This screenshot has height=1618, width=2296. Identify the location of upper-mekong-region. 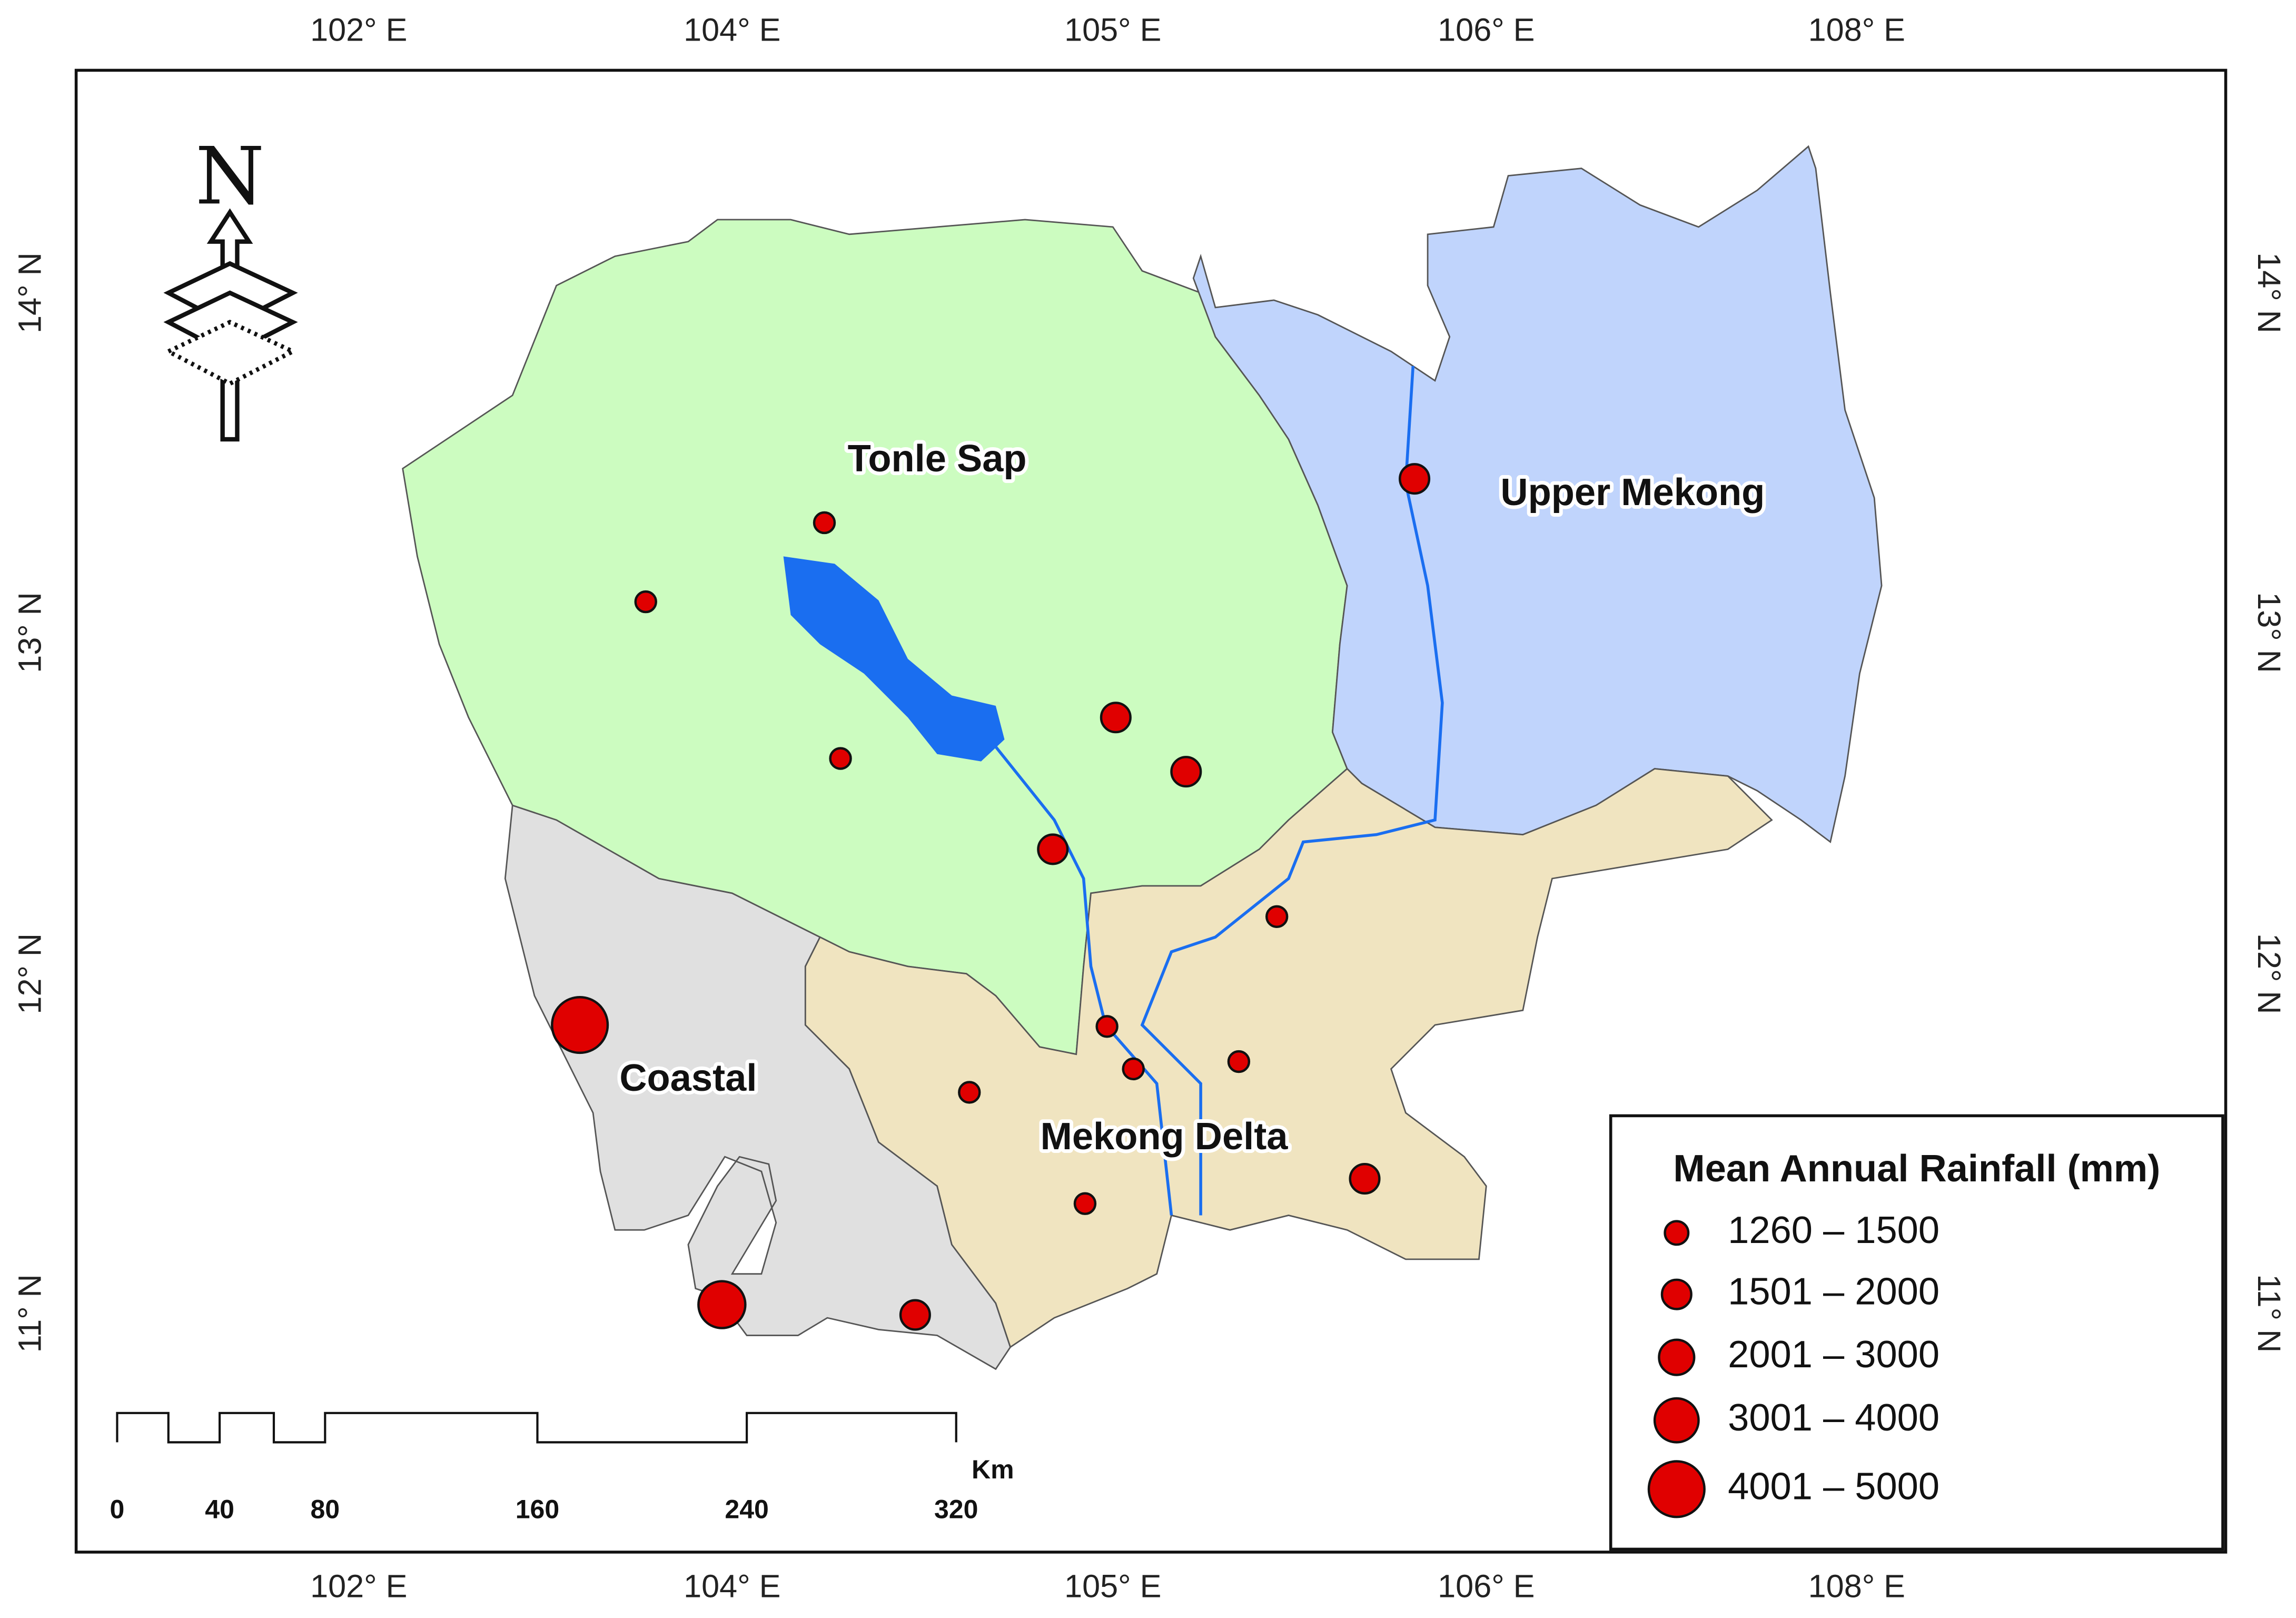
(1537, 494).